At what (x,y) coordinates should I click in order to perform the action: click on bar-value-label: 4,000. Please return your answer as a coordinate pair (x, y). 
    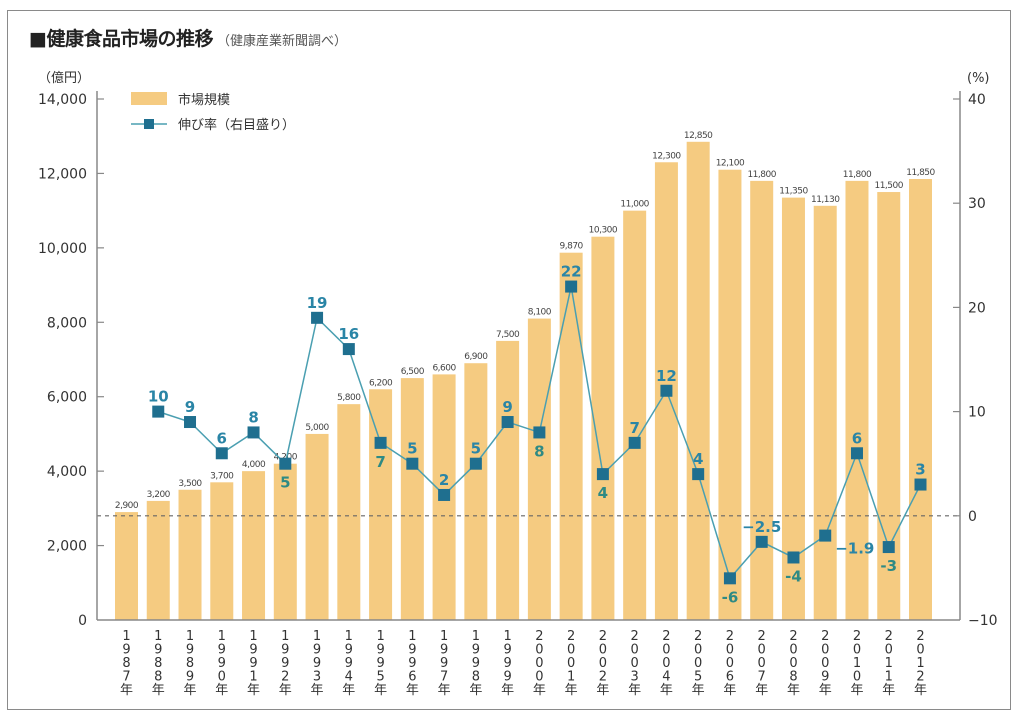
    Looking at the image, I should click on (254, 465).